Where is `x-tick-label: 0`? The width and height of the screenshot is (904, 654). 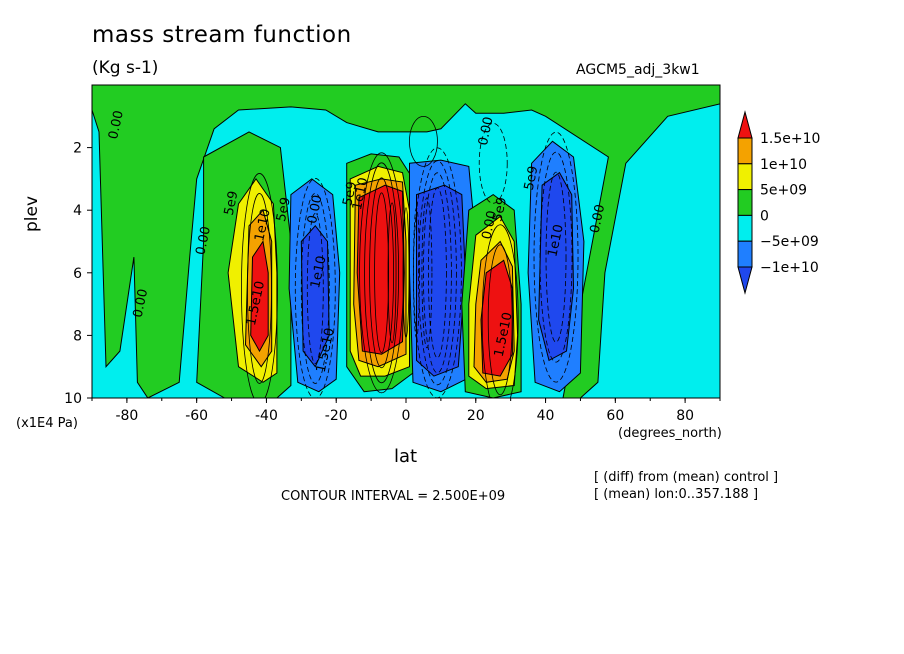 x-tick-label: 0 is located at coordinates (406, 416).